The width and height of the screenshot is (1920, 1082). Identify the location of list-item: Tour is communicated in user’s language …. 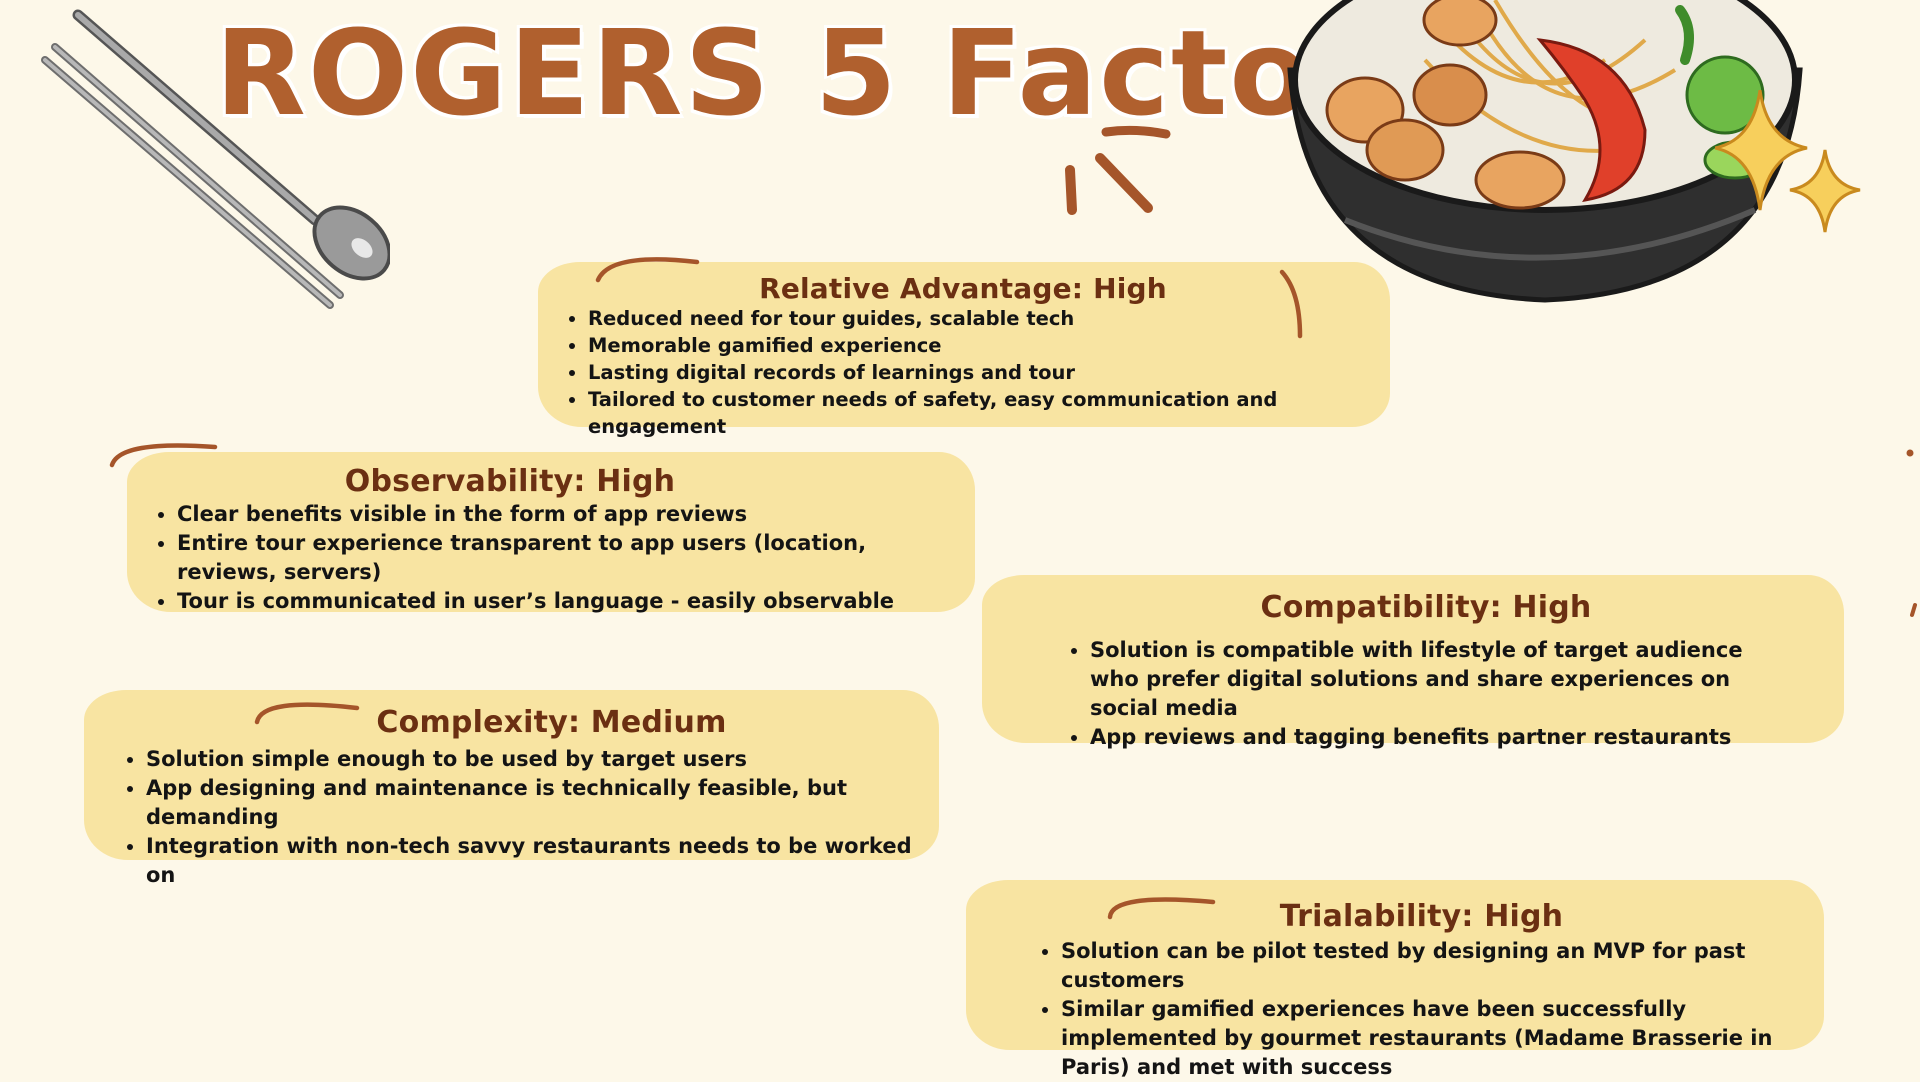
(566, 601).